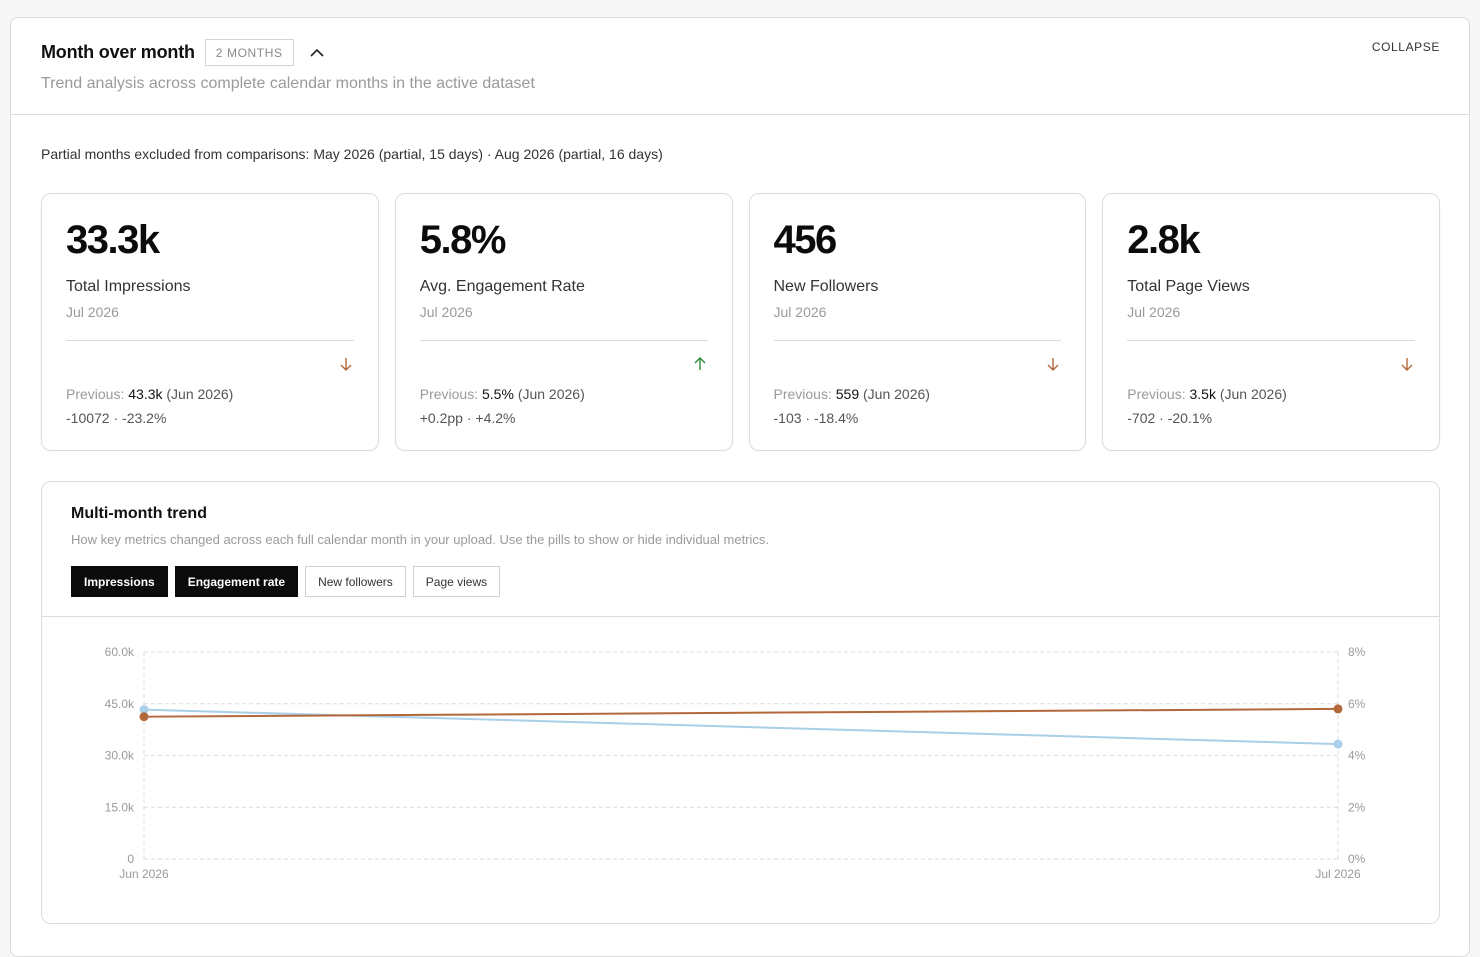 Image resolution: width=1480 pixels, height=957 pixels. Describe the element at coordinates (741, 712) in the screenshot. I see `series-line` at that location.